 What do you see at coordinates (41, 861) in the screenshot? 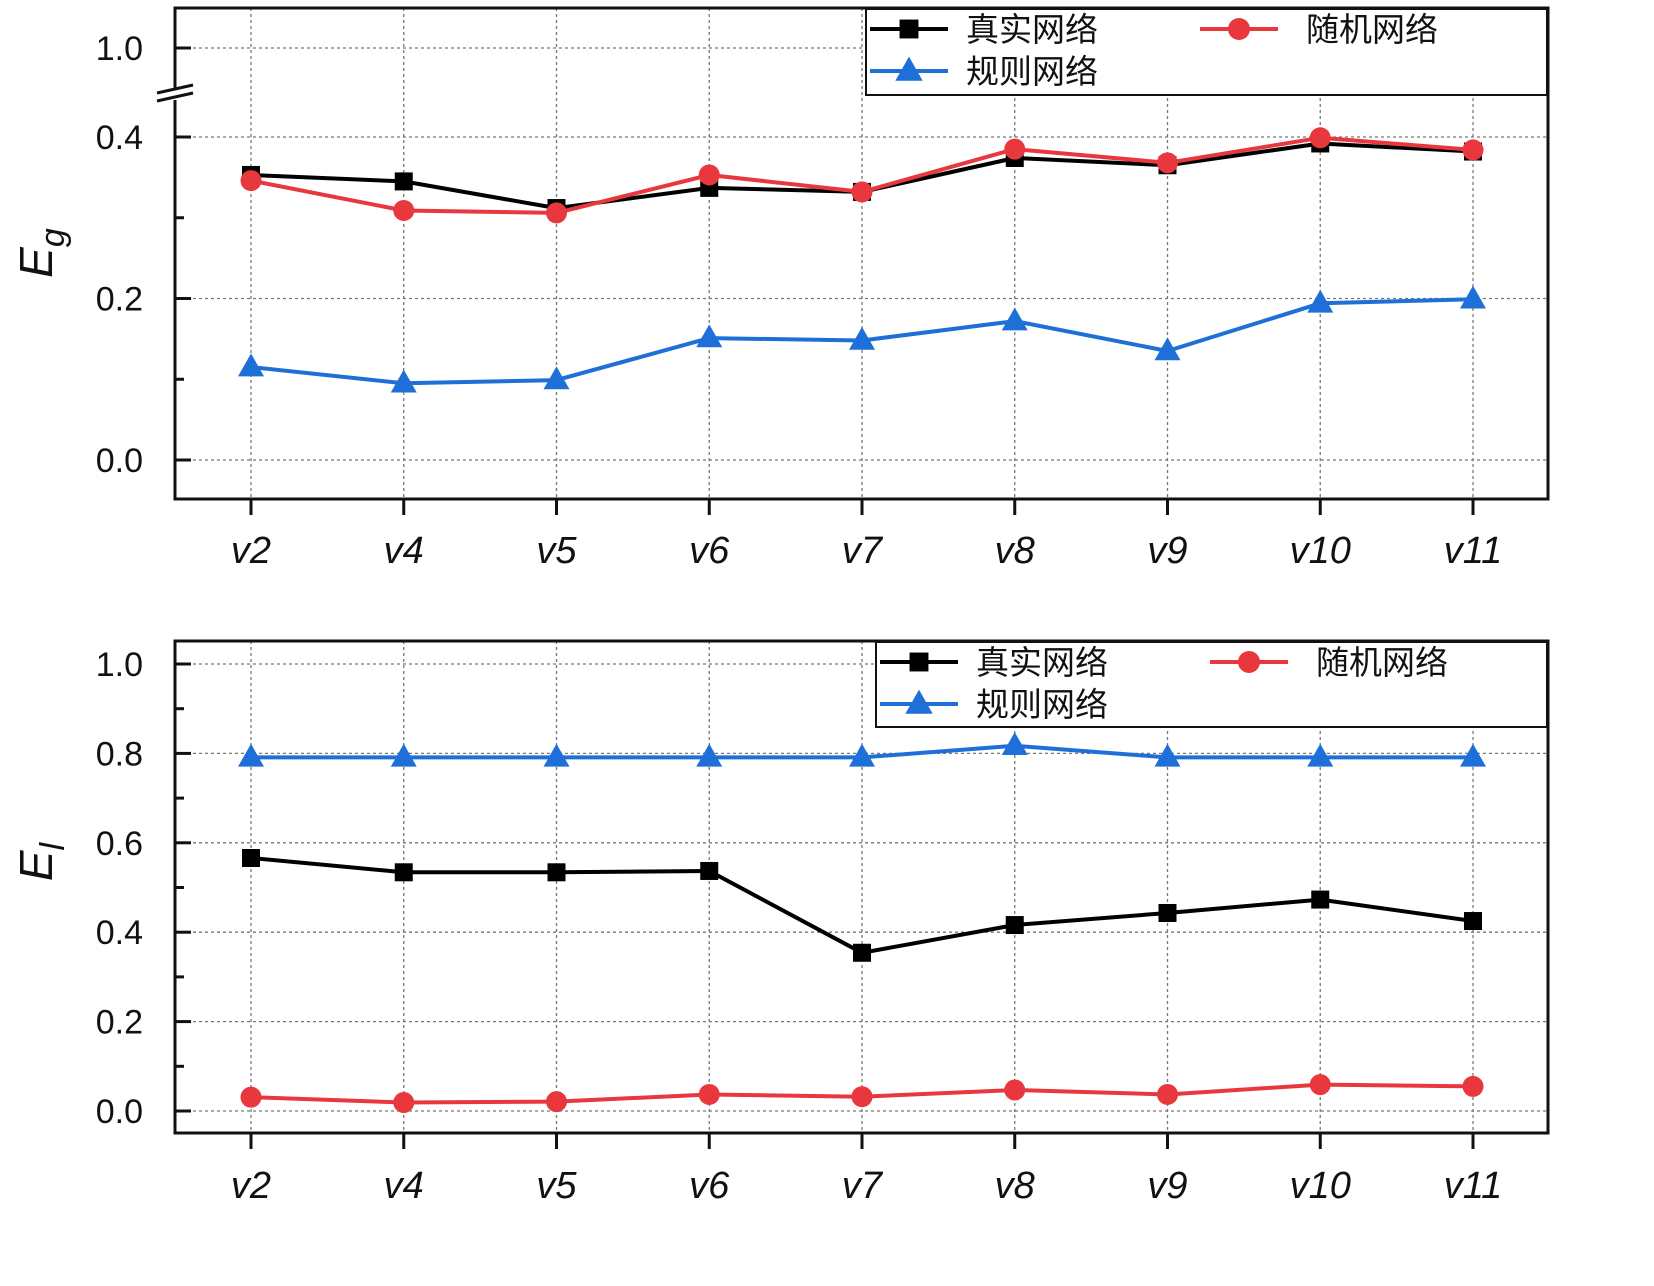
I see `y-axis-label: El` at bounding box center [41, 861].